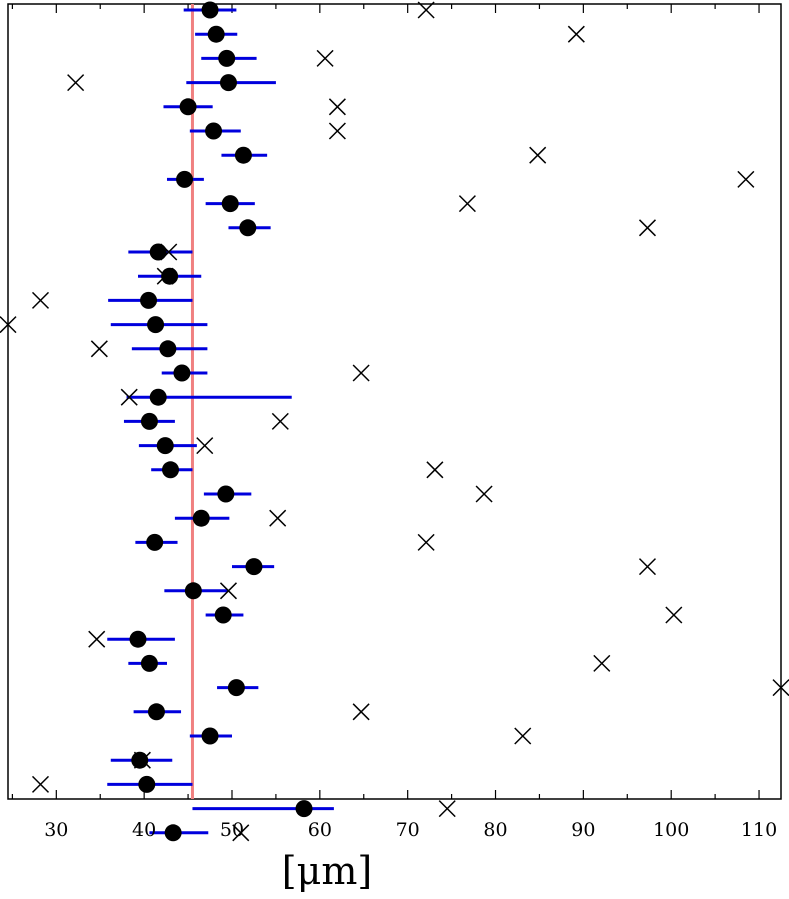  Describe the element at coordinates (495, 830) in the screenshot. I see `x-tick-label: 80` at that location.